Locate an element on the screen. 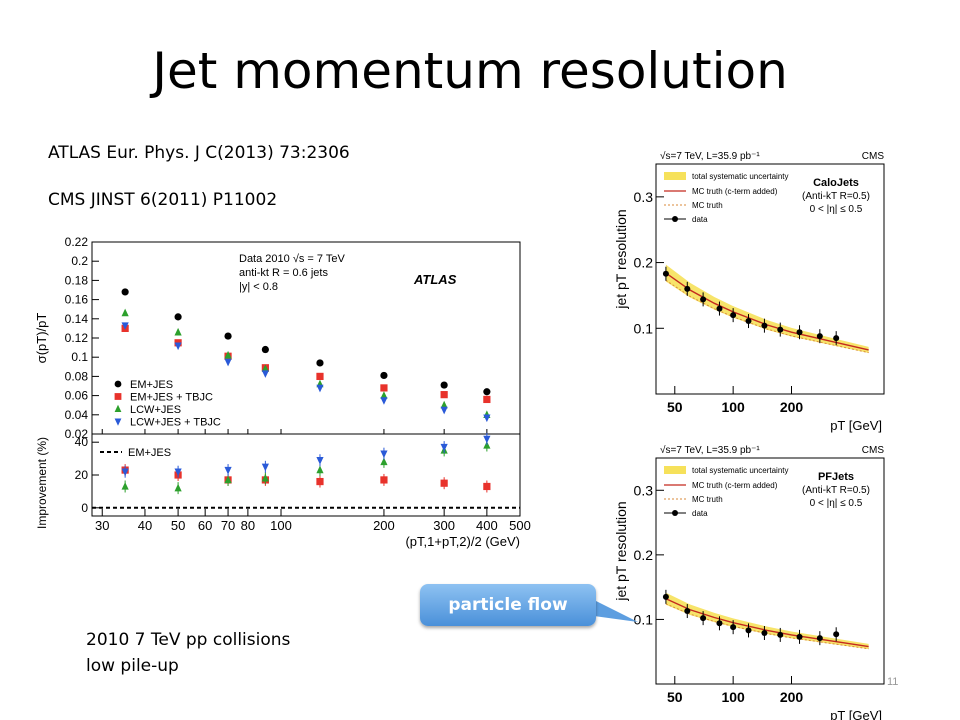 This screenshot has width=960, height=720. atlas-reference: ATLAS Eur. Phys. J C(2013) 73:2306 is located at coordinates (199, 153).